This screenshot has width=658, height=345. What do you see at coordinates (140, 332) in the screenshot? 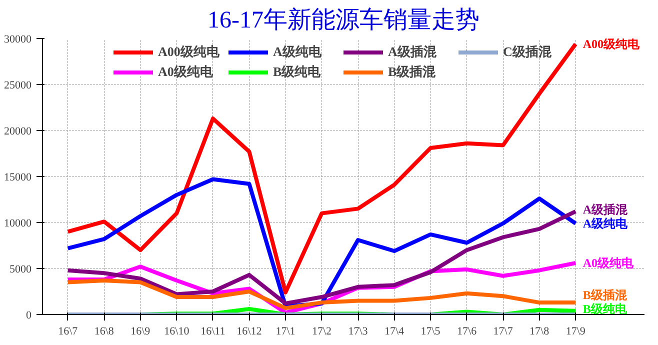
I see `x-tick-label: 16\9` at bounding box center [140, 332].